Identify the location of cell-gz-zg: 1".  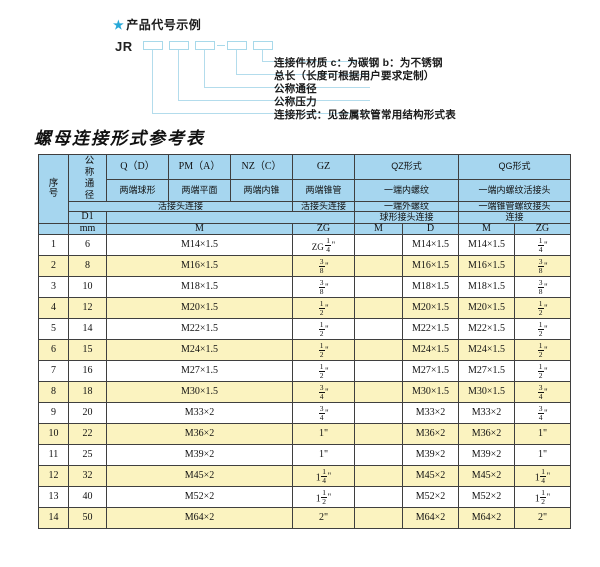
(323, 455).